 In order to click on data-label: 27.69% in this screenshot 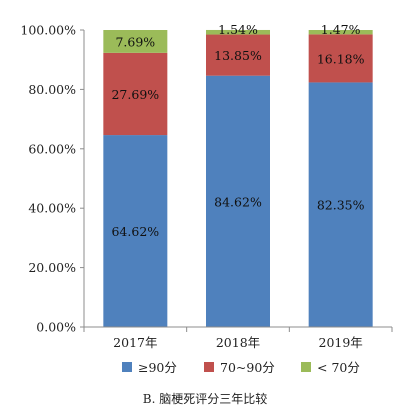, I will do `click(135, 94)`.